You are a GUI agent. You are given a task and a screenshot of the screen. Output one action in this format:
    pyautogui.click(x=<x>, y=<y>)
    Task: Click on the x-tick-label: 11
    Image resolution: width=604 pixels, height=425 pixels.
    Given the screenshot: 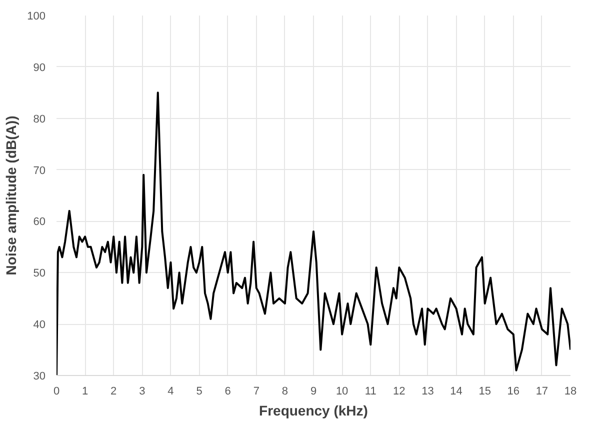 What is the action you would take?
    pyautogui.click(x=370, y=392)
    